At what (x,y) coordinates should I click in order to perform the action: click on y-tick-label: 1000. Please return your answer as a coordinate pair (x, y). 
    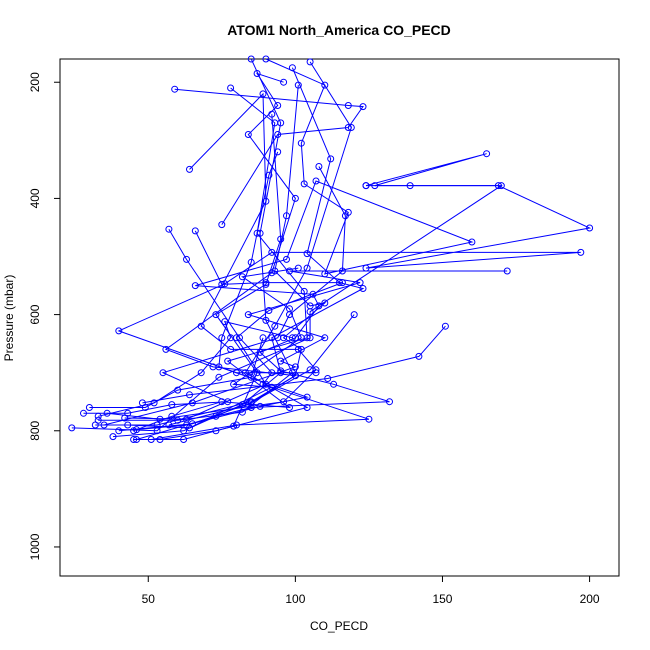
    Looking at the image, I should click on (35, 546).